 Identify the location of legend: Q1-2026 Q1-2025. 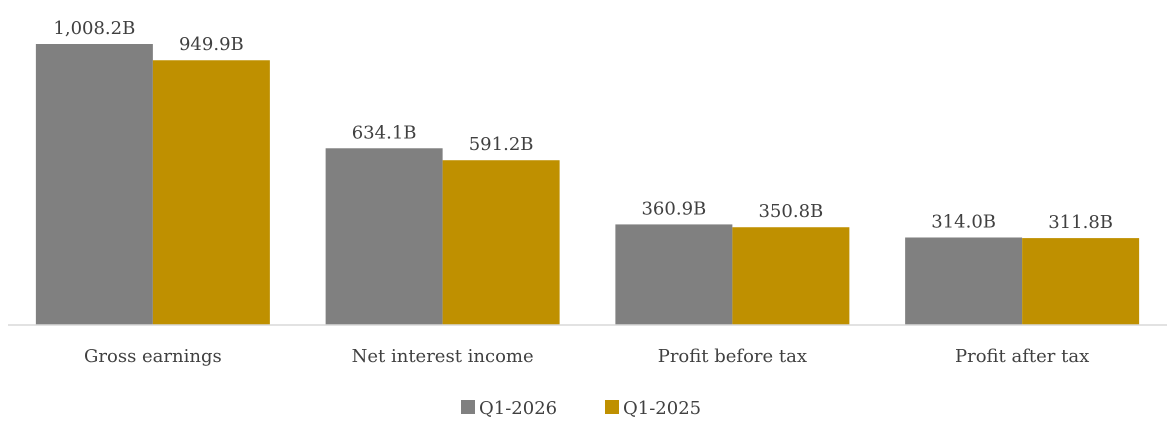
(581, 408).